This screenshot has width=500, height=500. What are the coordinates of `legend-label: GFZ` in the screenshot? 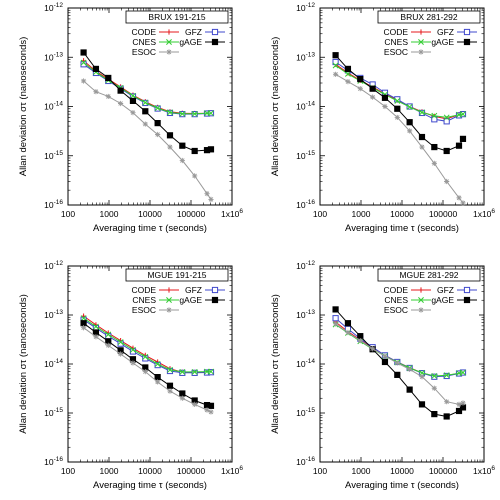 It's located at (193, 290).